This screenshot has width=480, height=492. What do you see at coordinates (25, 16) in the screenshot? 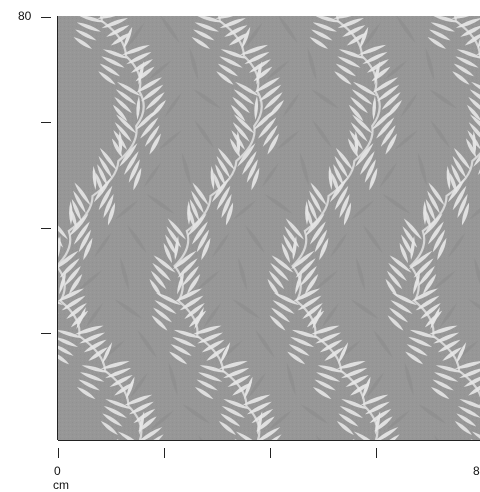
I see `y-axis-top-label: 80` at bounding box center [25, 16].